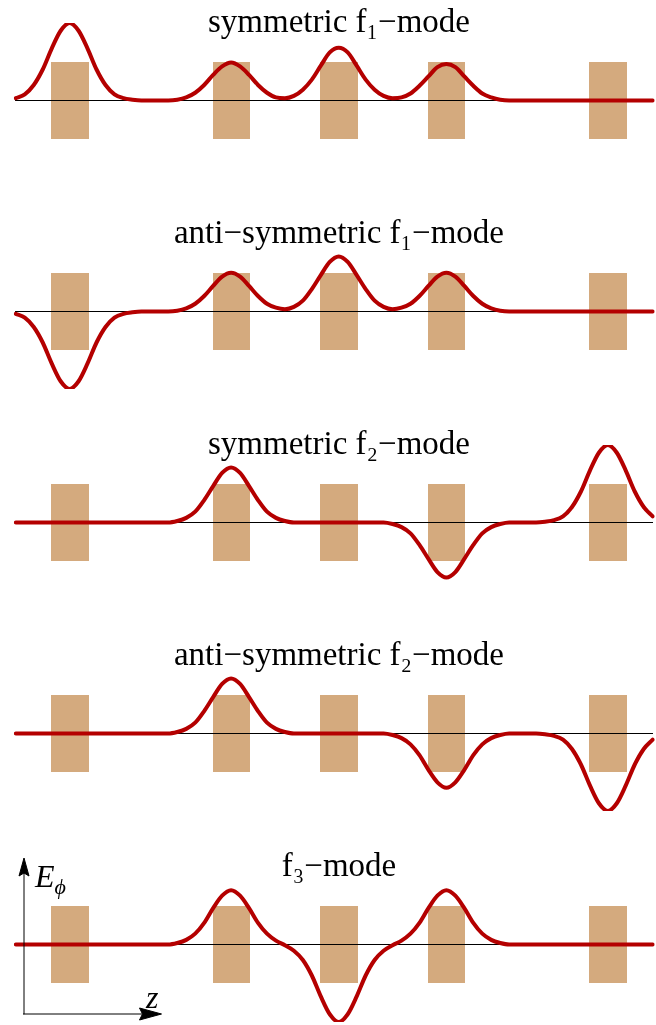 The width and height of the screenshot is (656, 1025). I want to click on y-axis-title: E$_{ϕ}$, so click(50, 878).